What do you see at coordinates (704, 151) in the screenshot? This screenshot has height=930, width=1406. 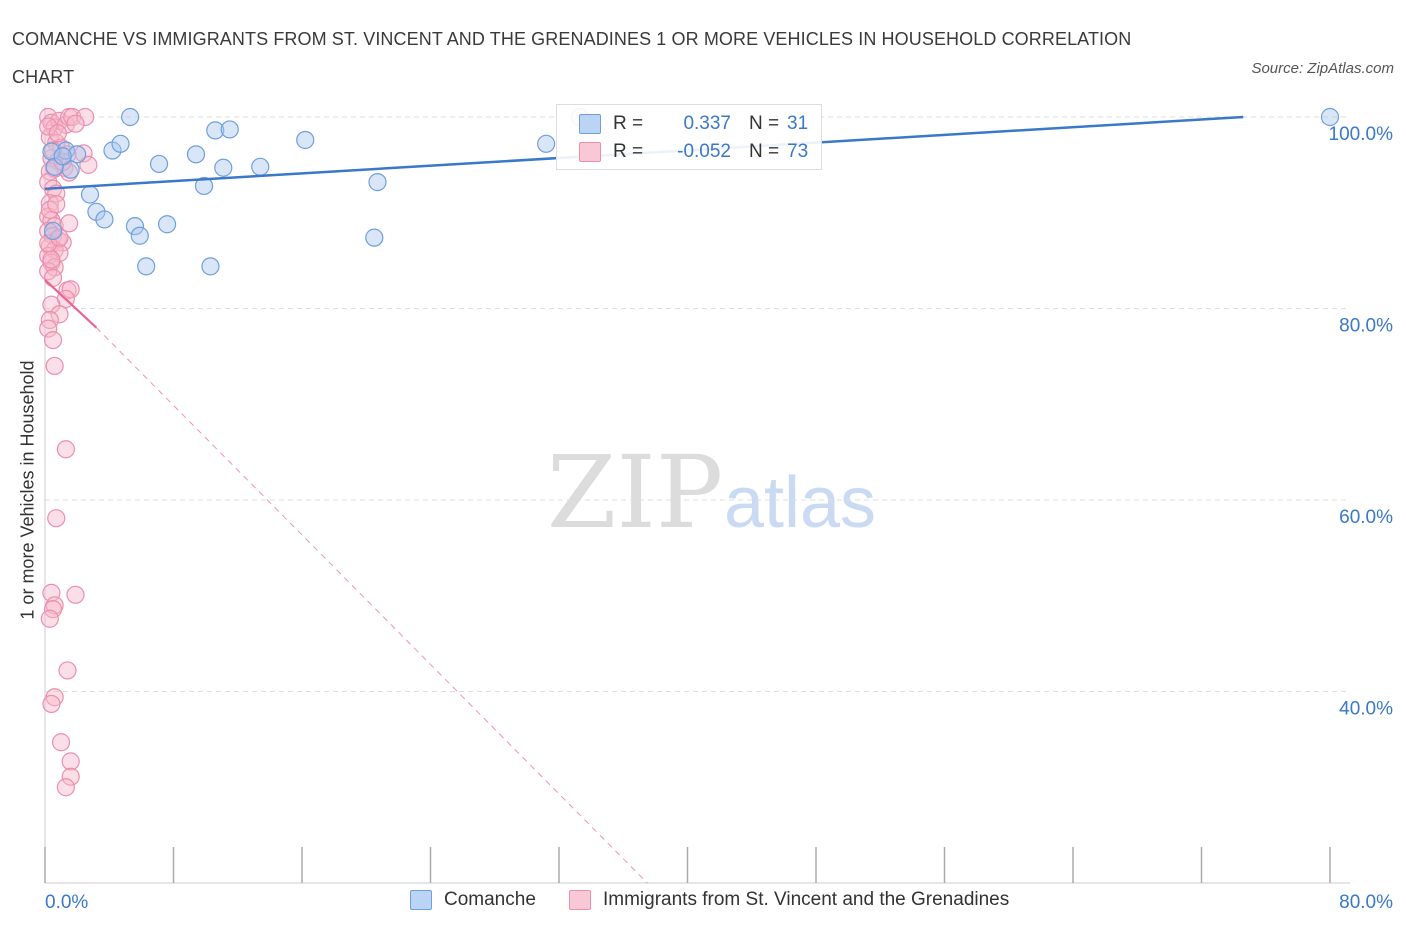 I see `legend-r-value-immigrants: -0.052` at bounding box center [704, 151].